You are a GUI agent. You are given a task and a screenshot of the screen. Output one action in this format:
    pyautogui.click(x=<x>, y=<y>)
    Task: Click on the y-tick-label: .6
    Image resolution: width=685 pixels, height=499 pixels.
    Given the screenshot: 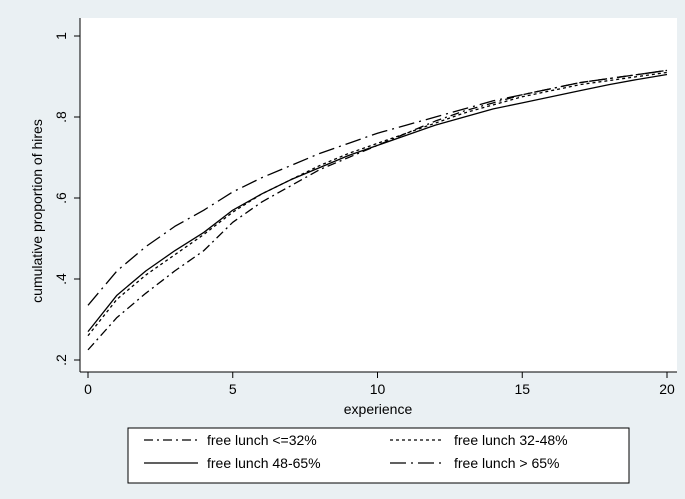 What is the action you would take?
    pyautogui.click(x=61, y=198)
    